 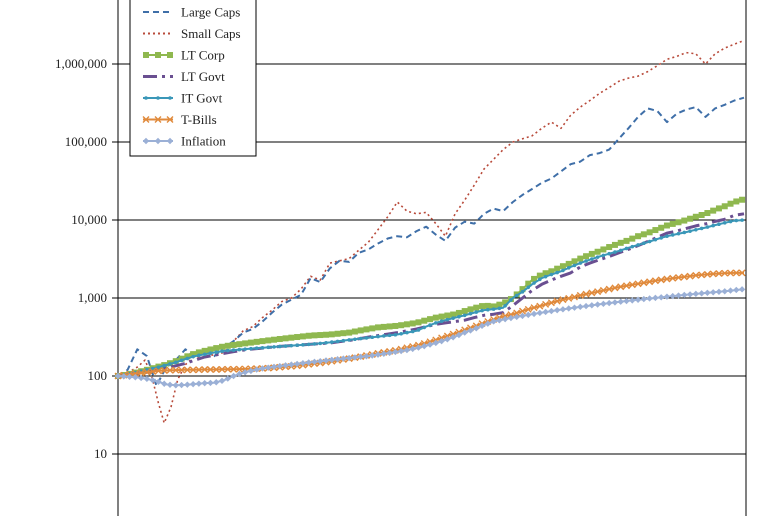 What do you see at coordinates (191, 12) in the screenshot?
I see `legend-item-large-caps: Large Caps` at bounding box center [191, 12].